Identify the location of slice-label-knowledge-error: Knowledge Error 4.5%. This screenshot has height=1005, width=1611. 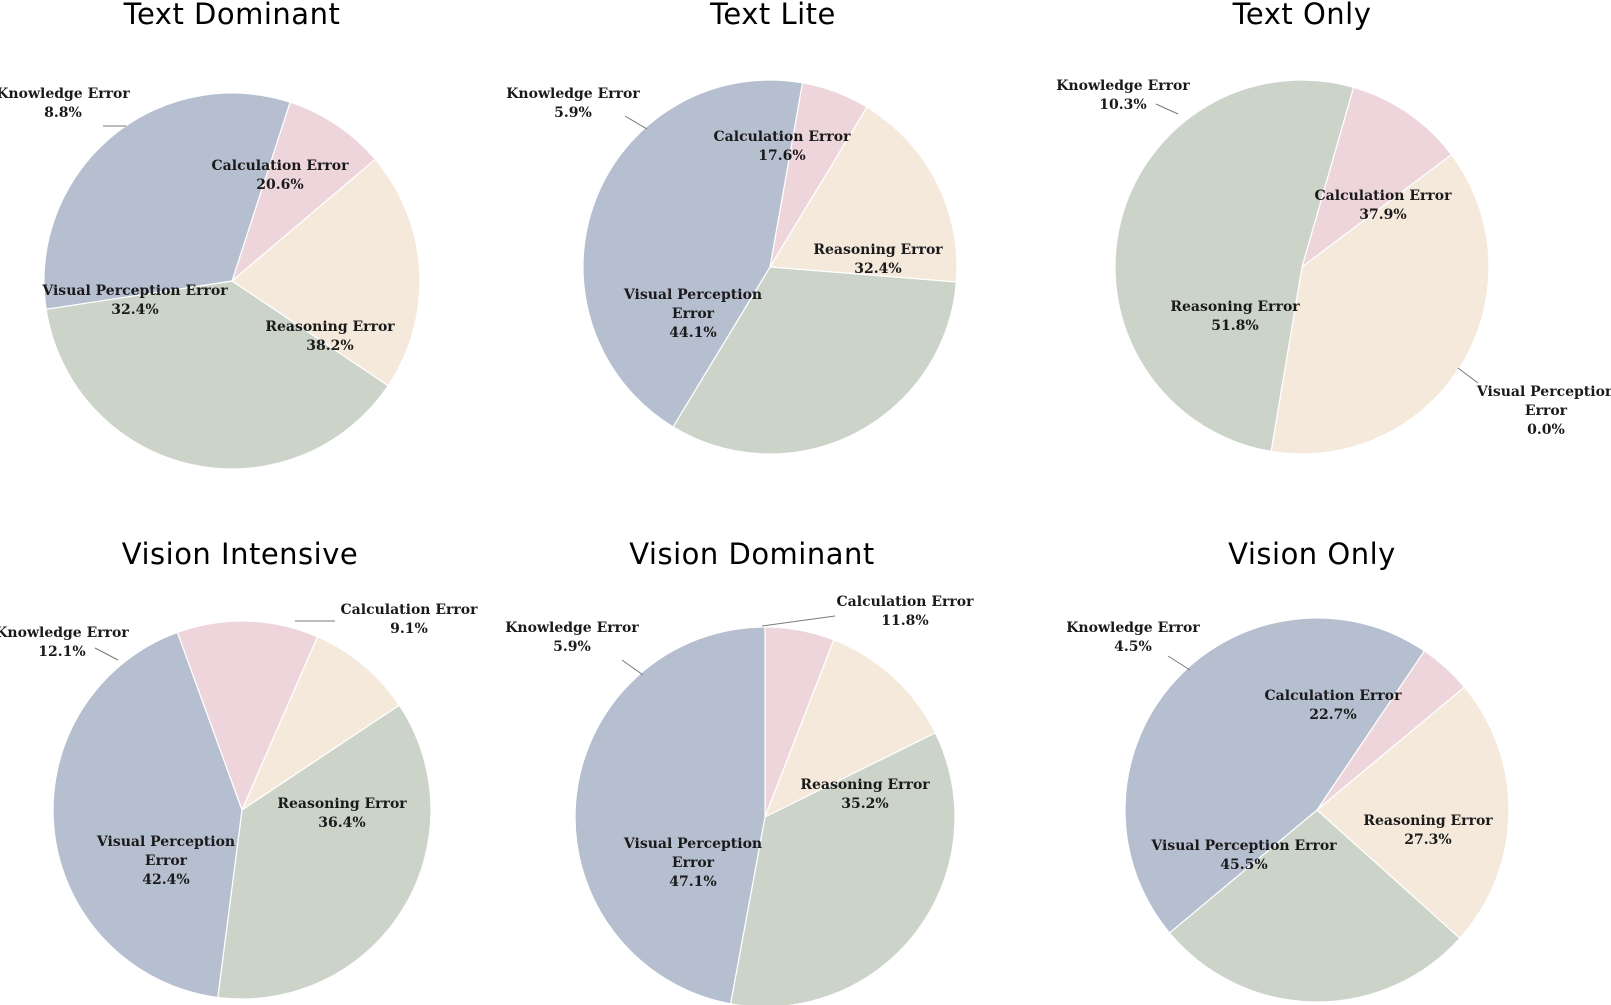
(1133, 637).